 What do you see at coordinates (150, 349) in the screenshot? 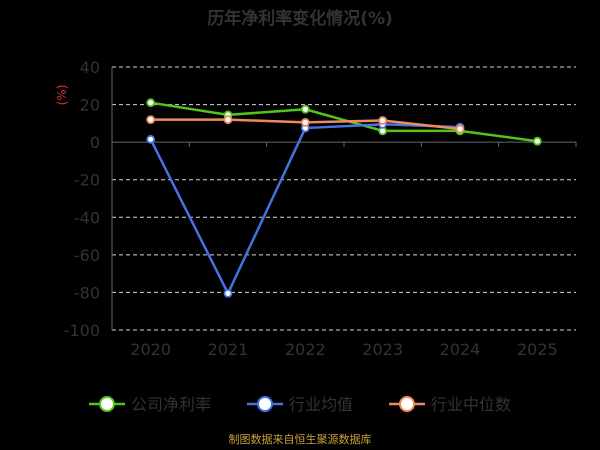
I see `x-tick-label-2020: 2020` at bounding box center [150, 349].